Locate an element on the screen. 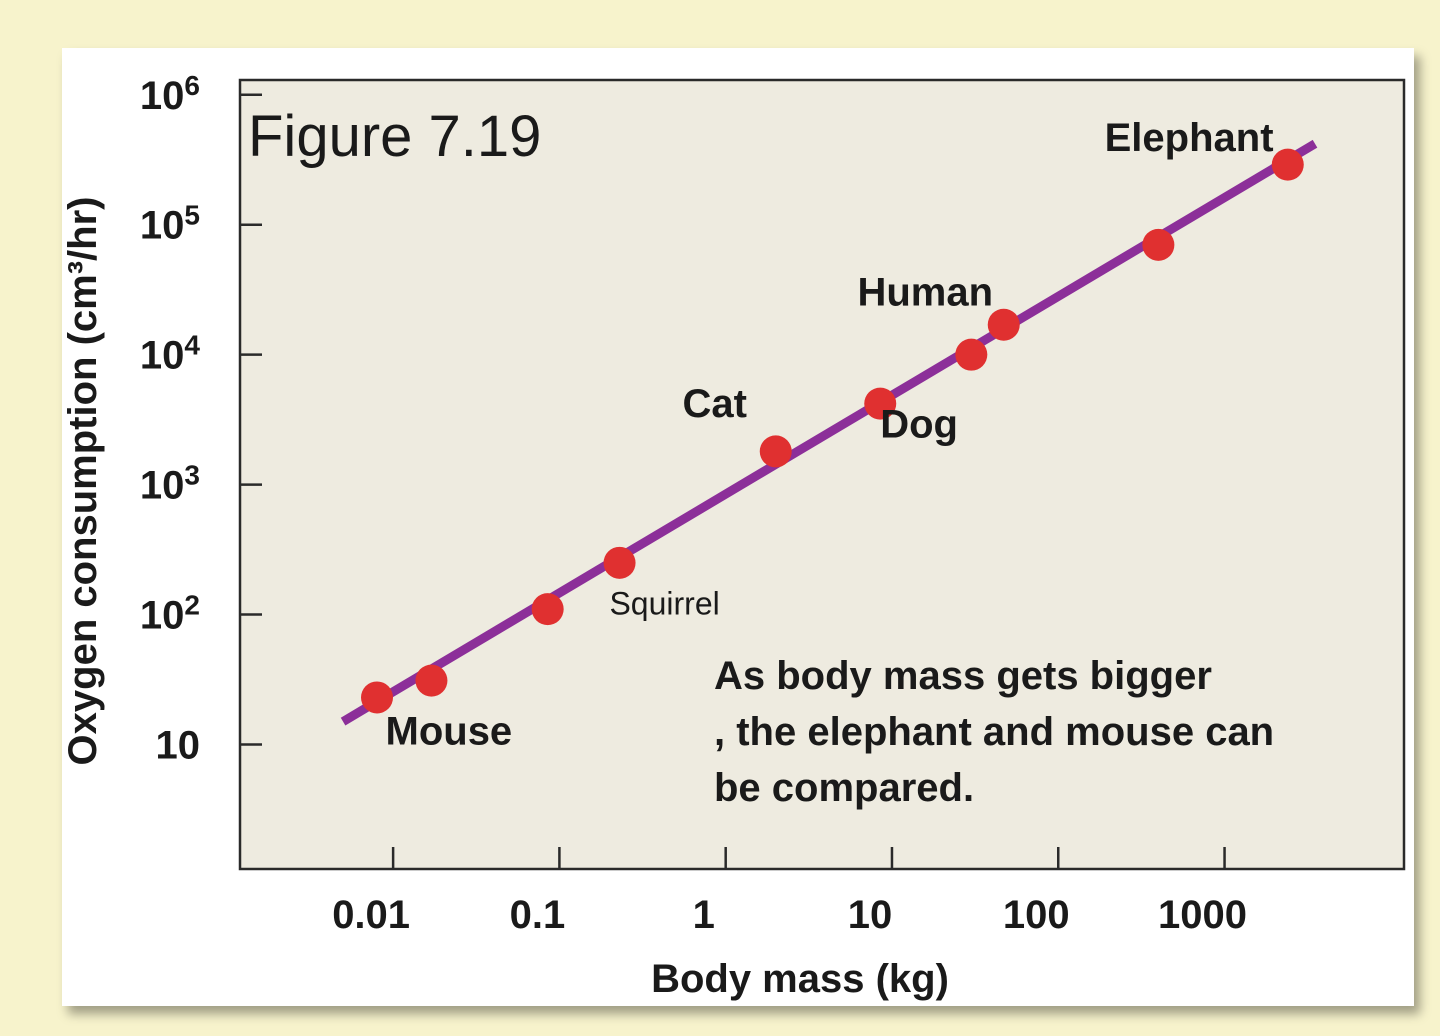 This screenshot has width=1440, height=1036. point-label: Dog is located at coordinates (919, 425).